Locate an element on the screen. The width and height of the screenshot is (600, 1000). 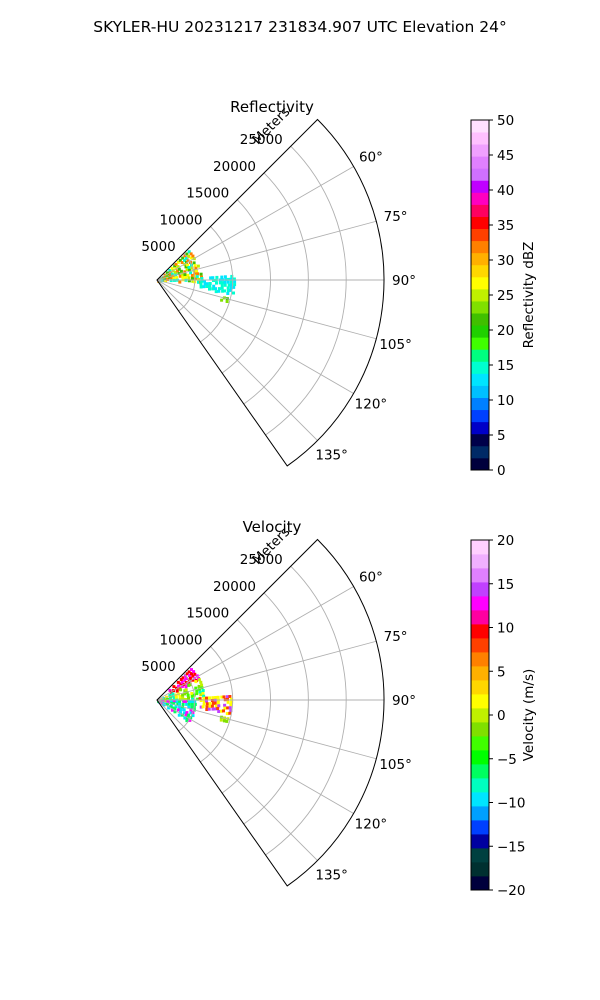
polar-grid is located at coordinates (270, 293).